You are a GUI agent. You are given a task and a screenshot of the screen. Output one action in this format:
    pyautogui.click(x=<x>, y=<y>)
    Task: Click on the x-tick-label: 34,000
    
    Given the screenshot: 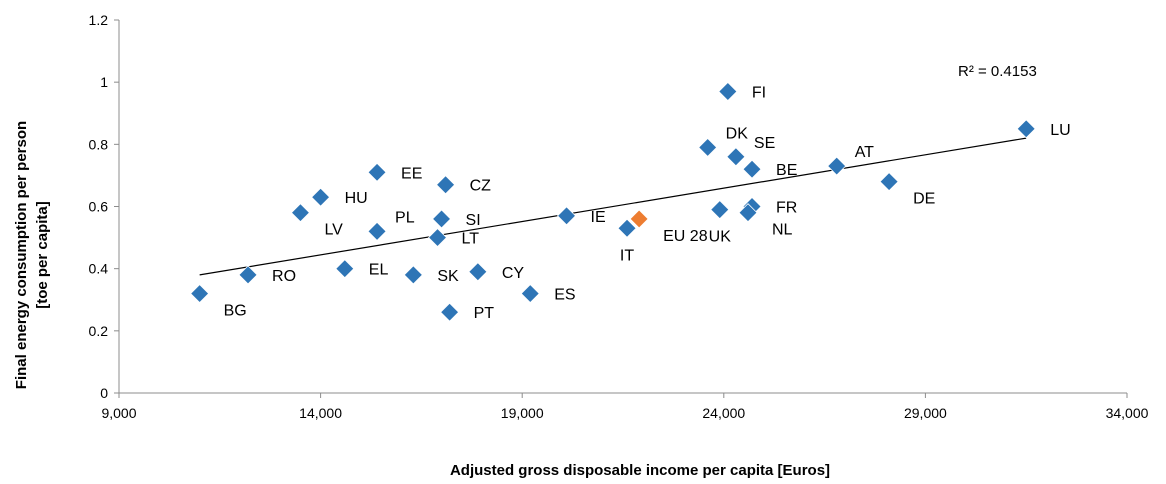 What is the action you would take?
    pyautogui.click(x=1127, y=413)
    